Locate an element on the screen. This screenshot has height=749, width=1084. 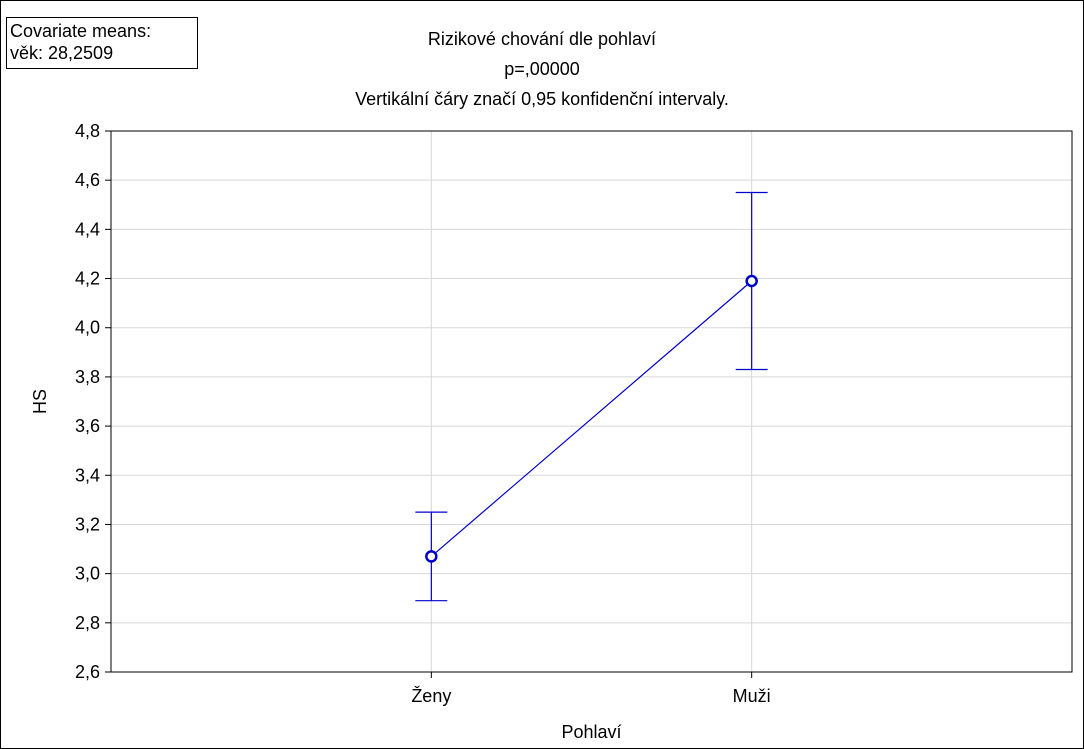
y-tick-label: 3,2 is located at coordinates (87, 524).